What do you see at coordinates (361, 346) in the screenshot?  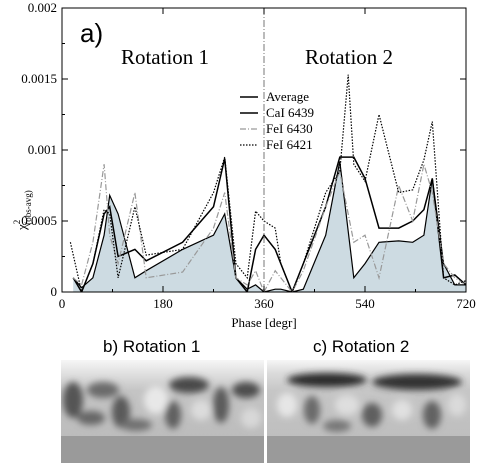 I see `panel-title-rotation-2: c) Rotation 2` at bounding box center [361, 346].